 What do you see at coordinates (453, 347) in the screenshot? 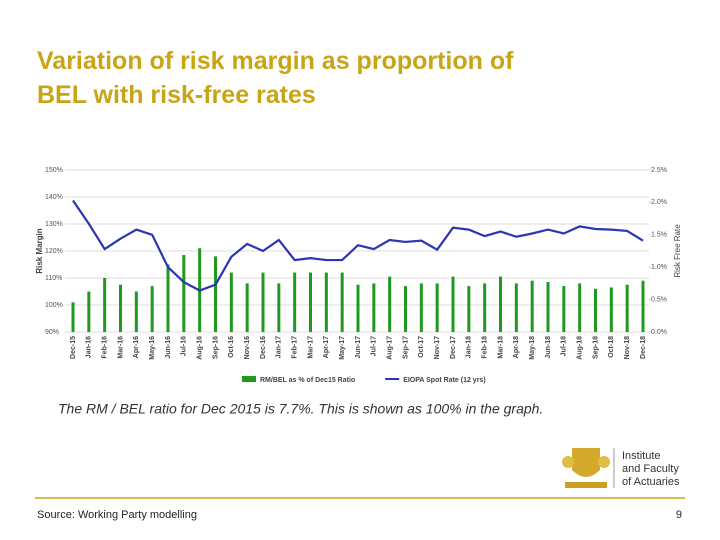
I see `x-tick-label: Dec-17` at bounding box center [453, 347].